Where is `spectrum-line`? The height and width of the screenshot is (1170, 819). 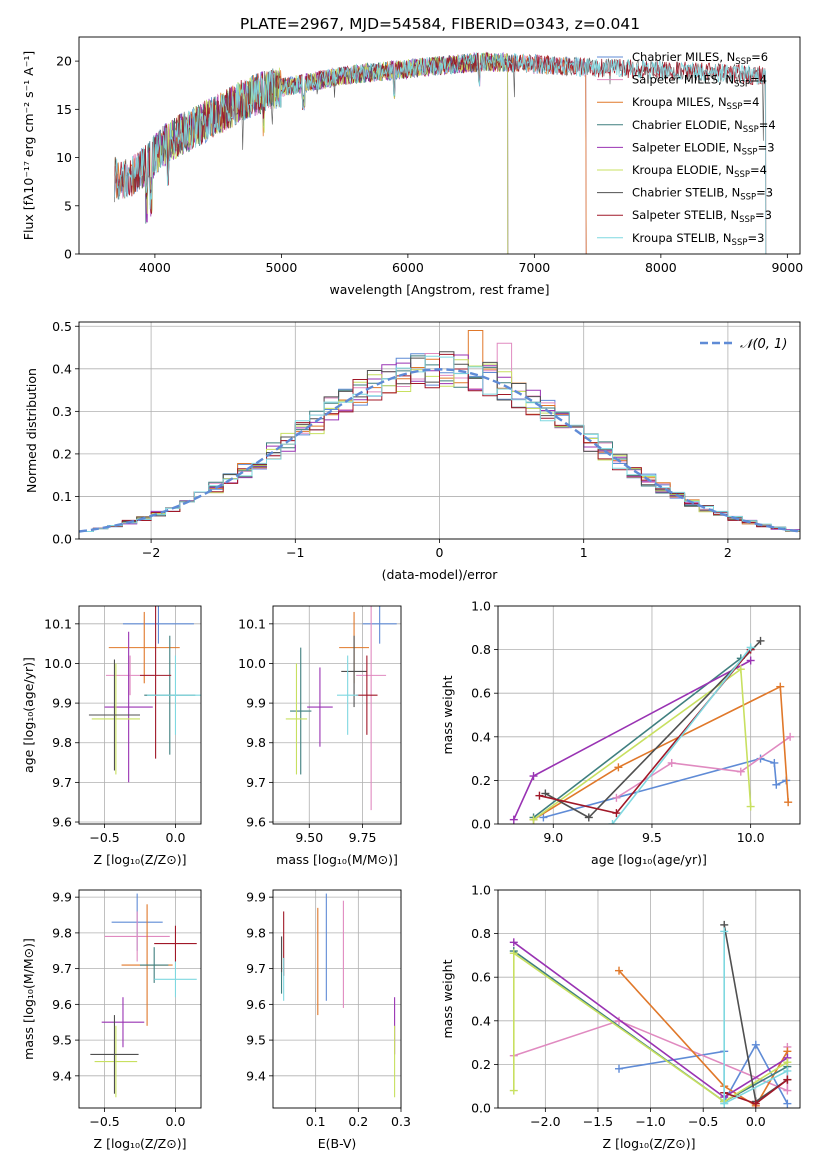 spectrum-line is located at coordinates (440, 152).